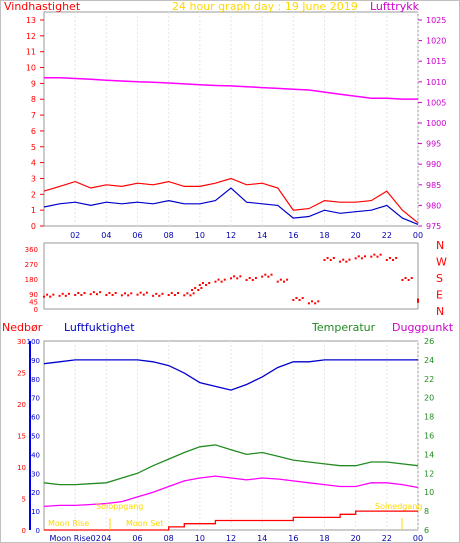 This screenshot has width=460, height=543. Describe the element at coordinates (429, 341) in the screenshot. I see `temperature-tick-label: 26` at that location.